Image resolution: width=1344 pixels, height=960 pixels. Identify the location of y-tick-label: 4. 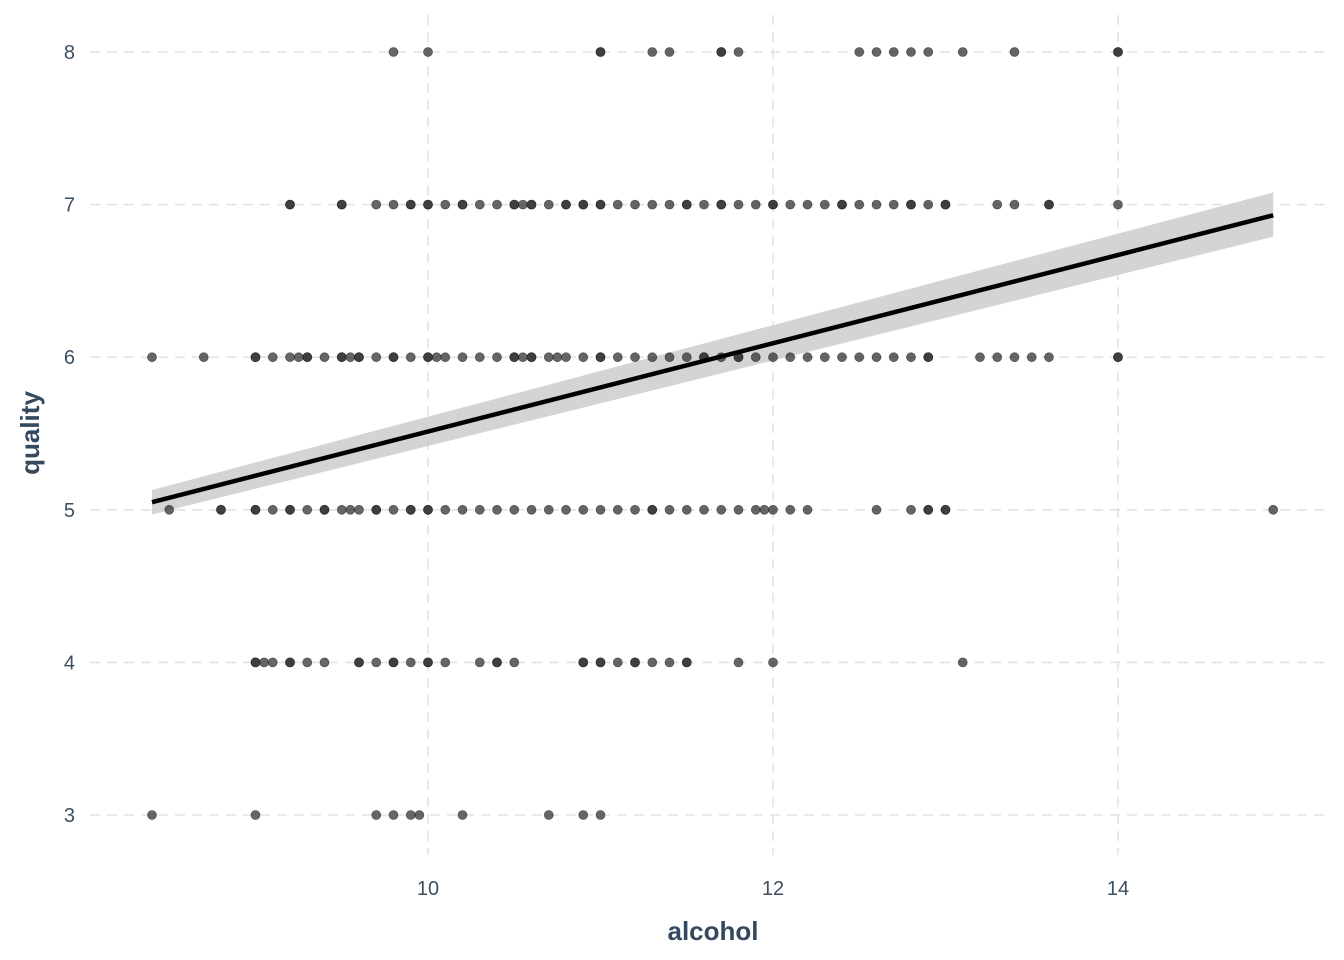
(69, 663).